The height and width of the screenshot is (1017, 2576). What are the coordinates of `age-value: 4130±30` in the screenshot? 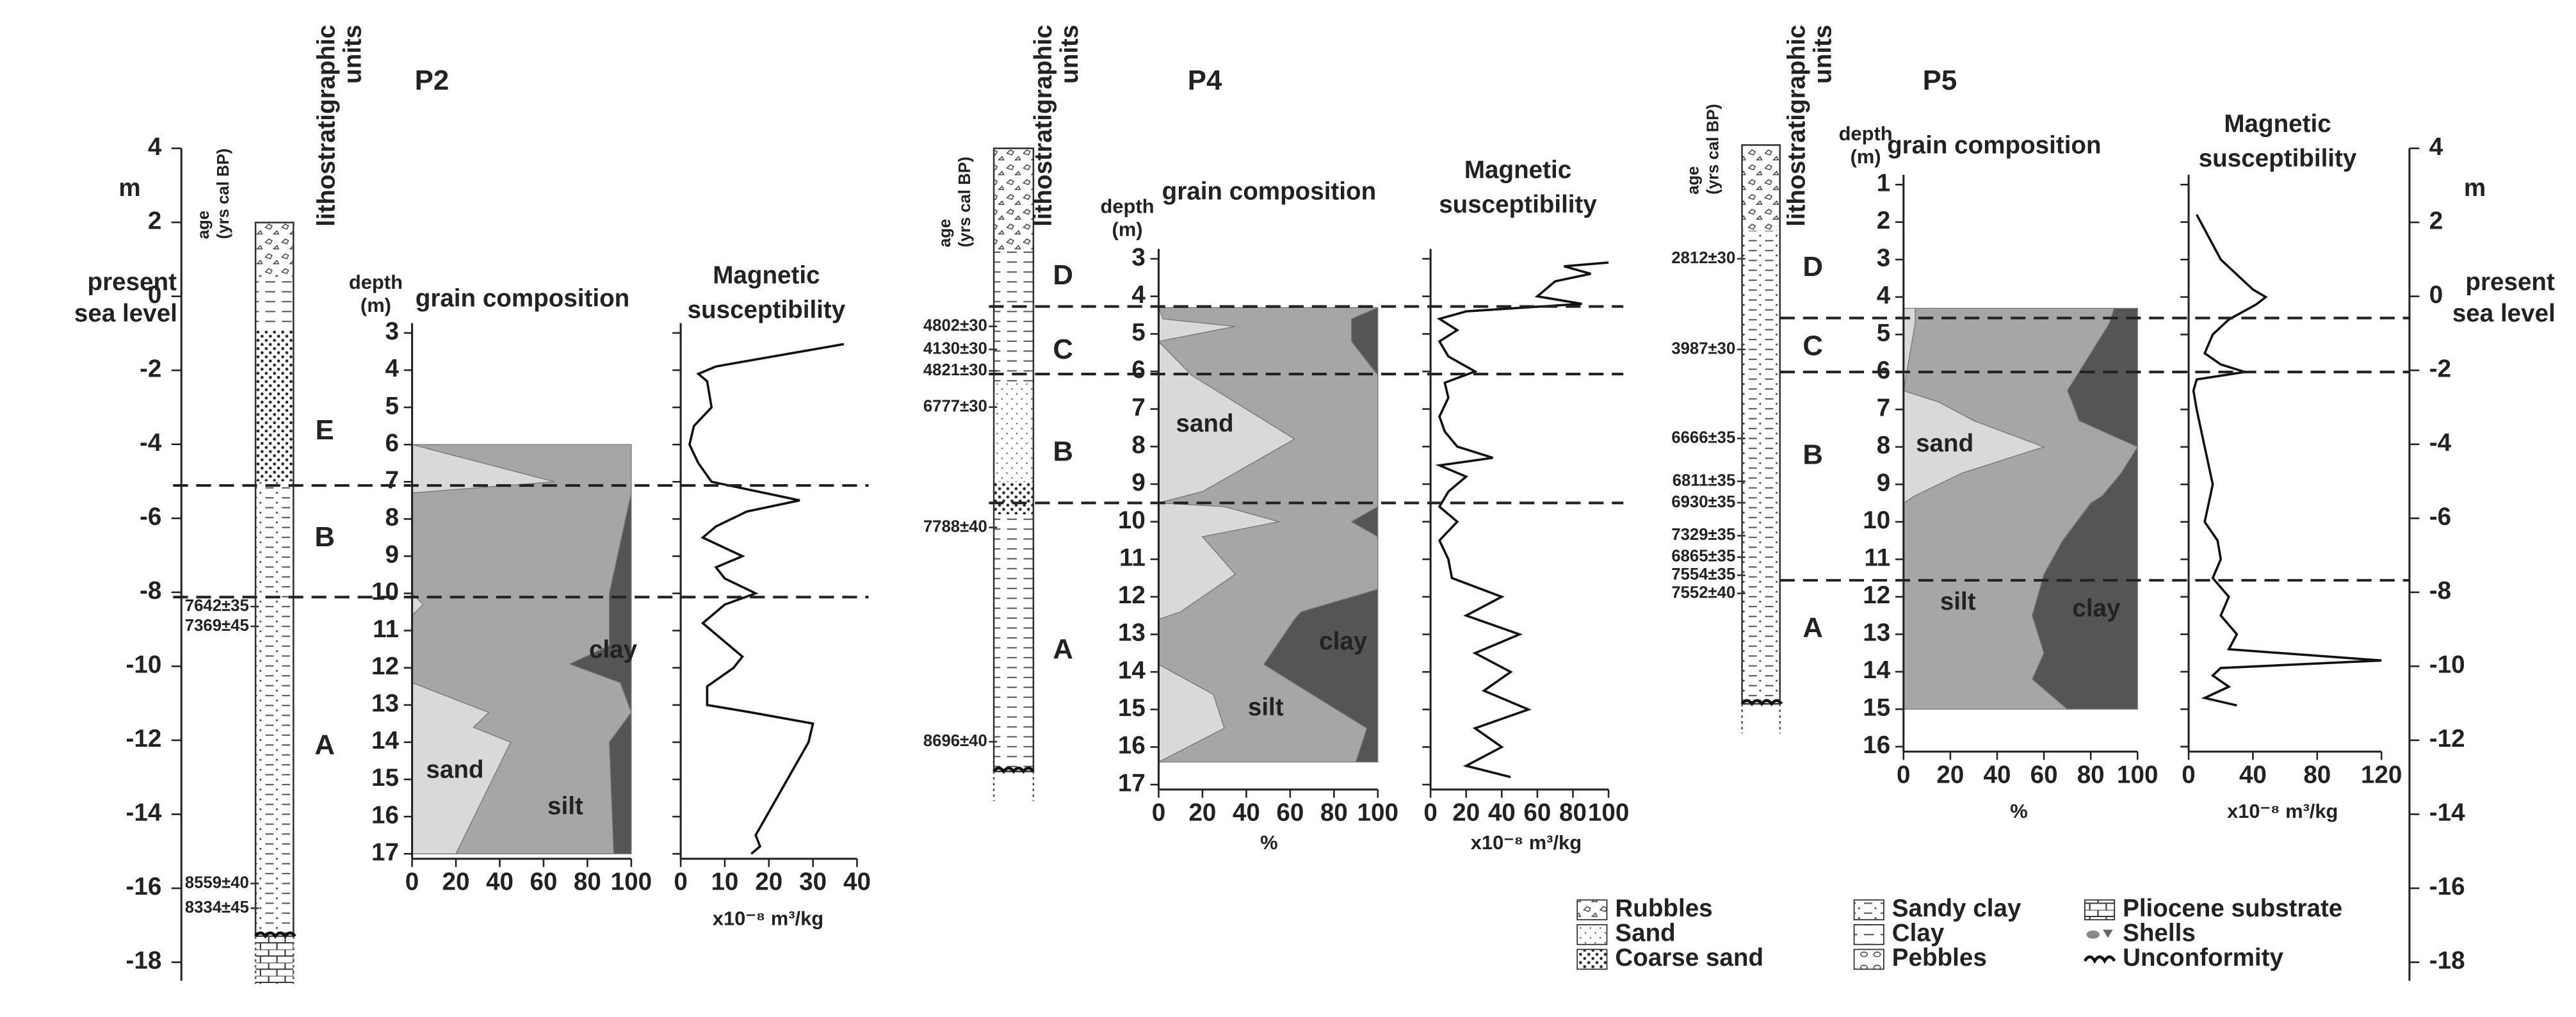 It's located at (955, 348).